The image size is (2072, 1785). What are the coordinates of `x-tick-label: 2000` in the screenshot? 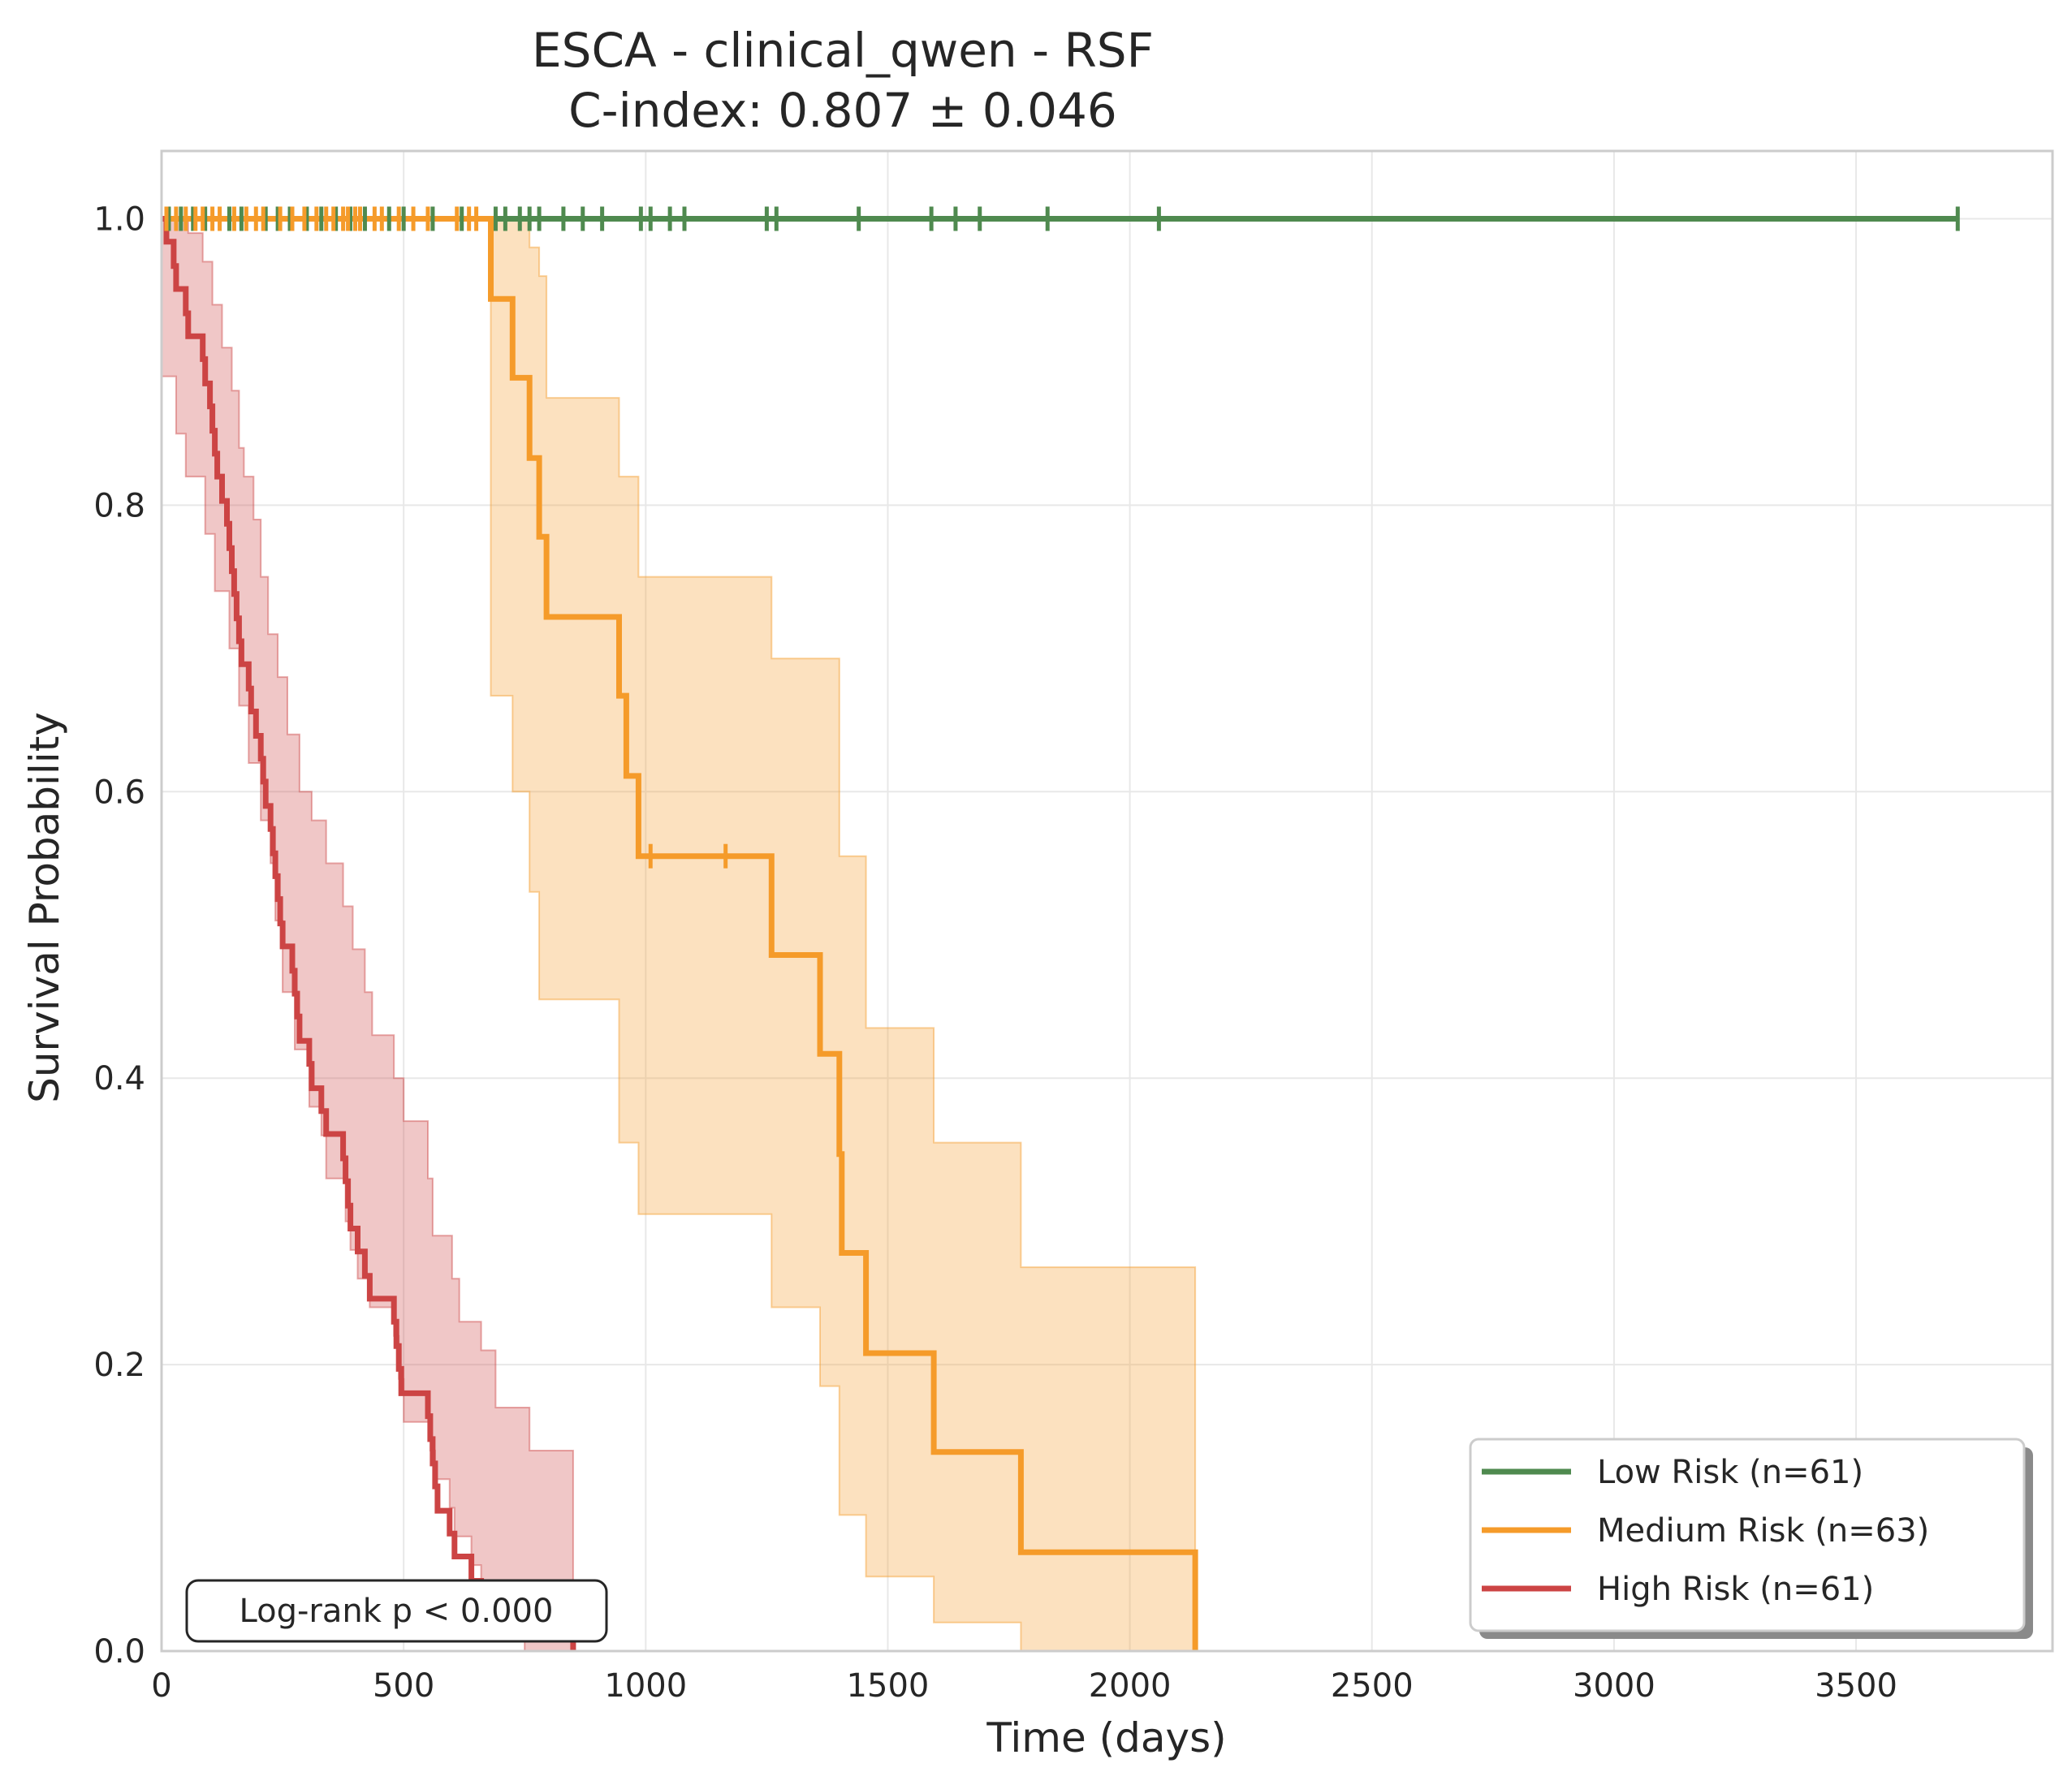 It's located at (1130, 1686).